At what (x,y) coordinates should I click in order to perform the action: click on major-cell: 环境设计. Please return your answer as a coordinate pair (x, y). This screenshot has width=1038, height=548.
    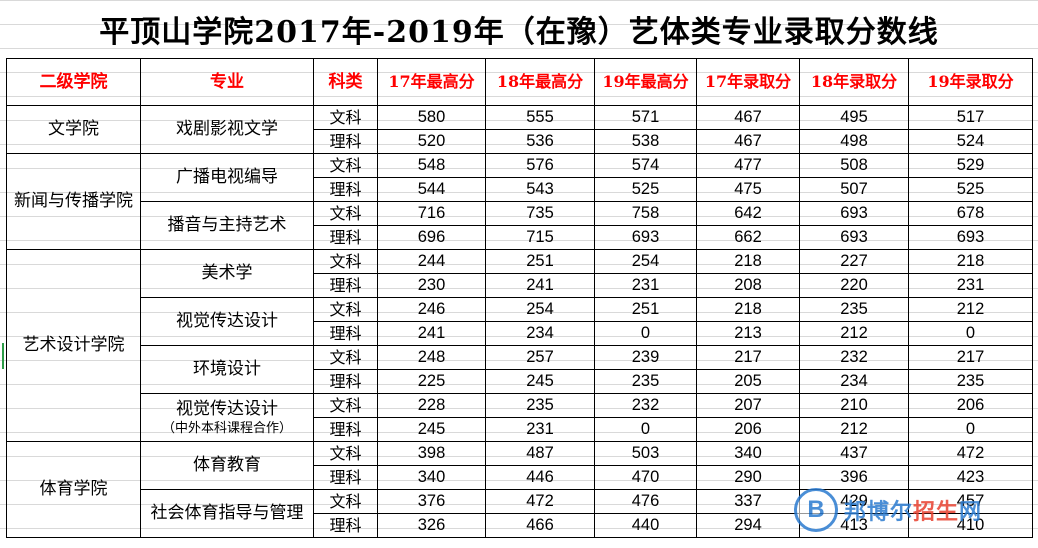
    Looking at the image, I should click on (227, 369).